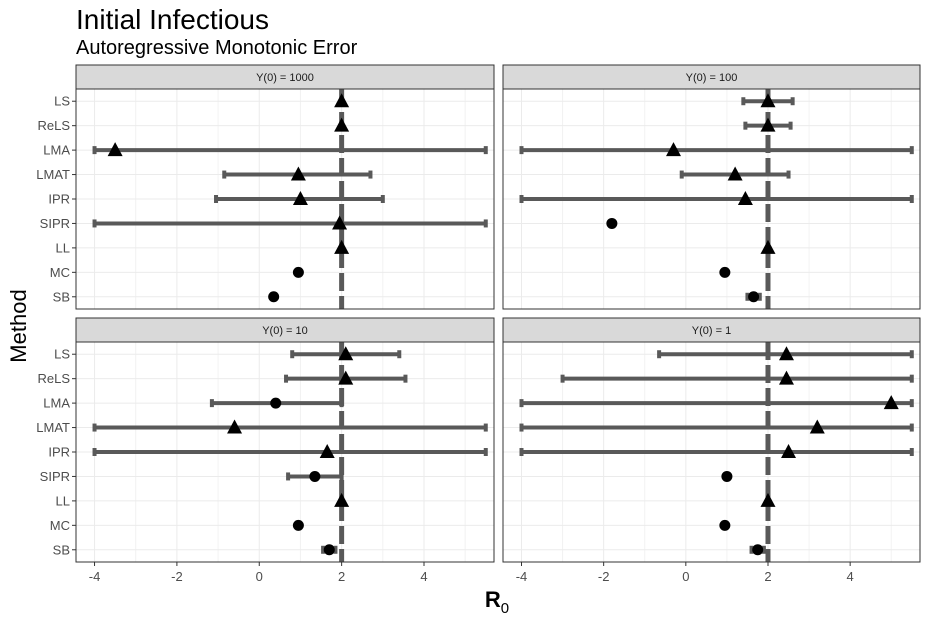  Describe the element at coordinates (711, 331) in the screenshot. I see `facet-label: Y(0) = 1` at that location.